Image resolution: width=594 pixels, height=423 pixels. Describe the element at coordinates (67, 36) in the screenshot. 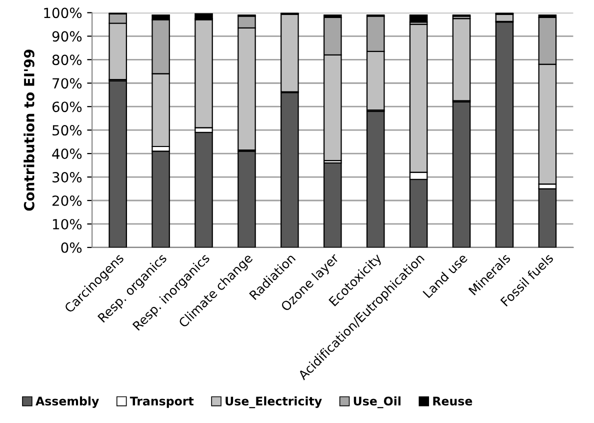

I see `y-tick-label: 90%` at that location.